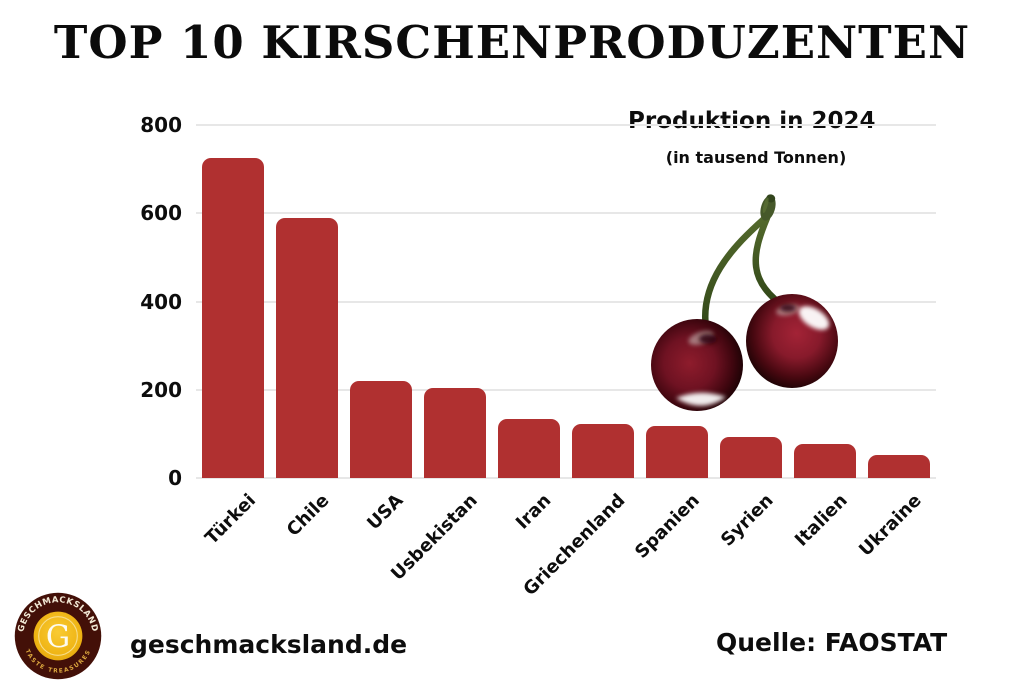  What do you see at coordinates (821, 520) in the screenshot?
I see `x-axis-label-italien: Italien` at bounding box center [821, 520].